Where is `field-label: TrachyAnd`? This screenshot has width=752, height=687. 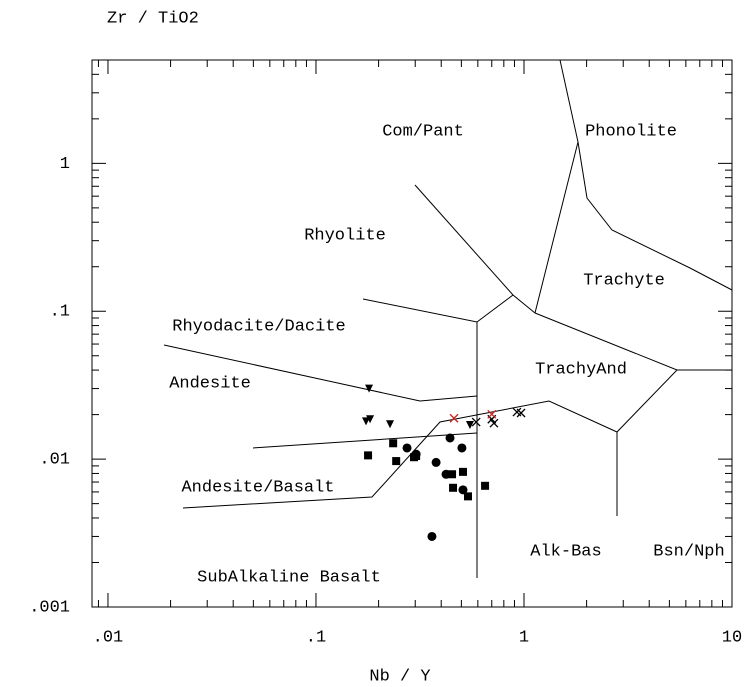 field-label: TrachyAnd is located at coordinates (581, 369).